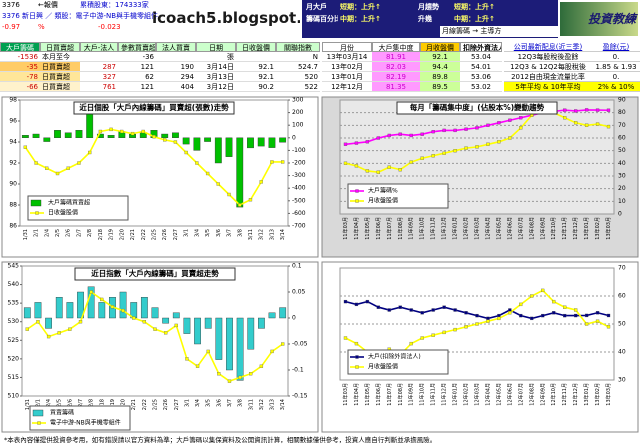 This screenshot has width=640, height=447. I want to click on site-title: icoach5.blogspot.com, so click(226, 18).